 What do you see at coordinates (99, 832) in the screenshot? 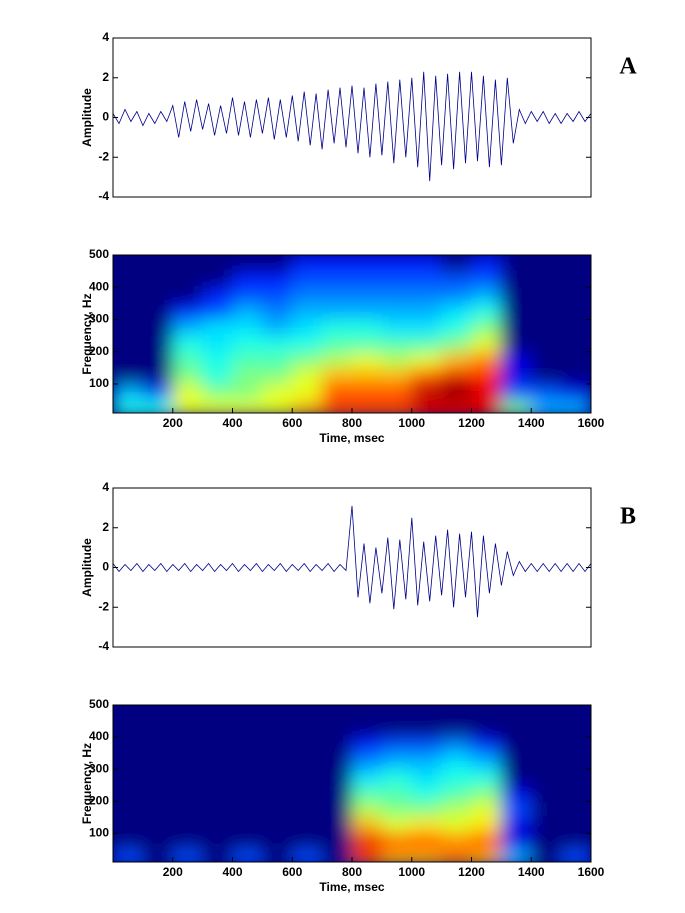
I see `y-tick-label: 100` at bounding box center [99, 832].